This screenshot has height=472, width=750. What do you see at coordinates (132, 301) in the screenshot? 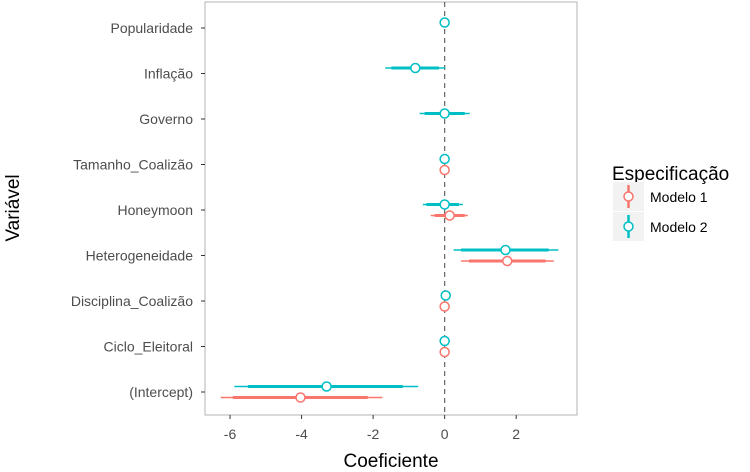
I see `y-tick-label: Disciplina_Coalizão` at bounding box center [132, 301].